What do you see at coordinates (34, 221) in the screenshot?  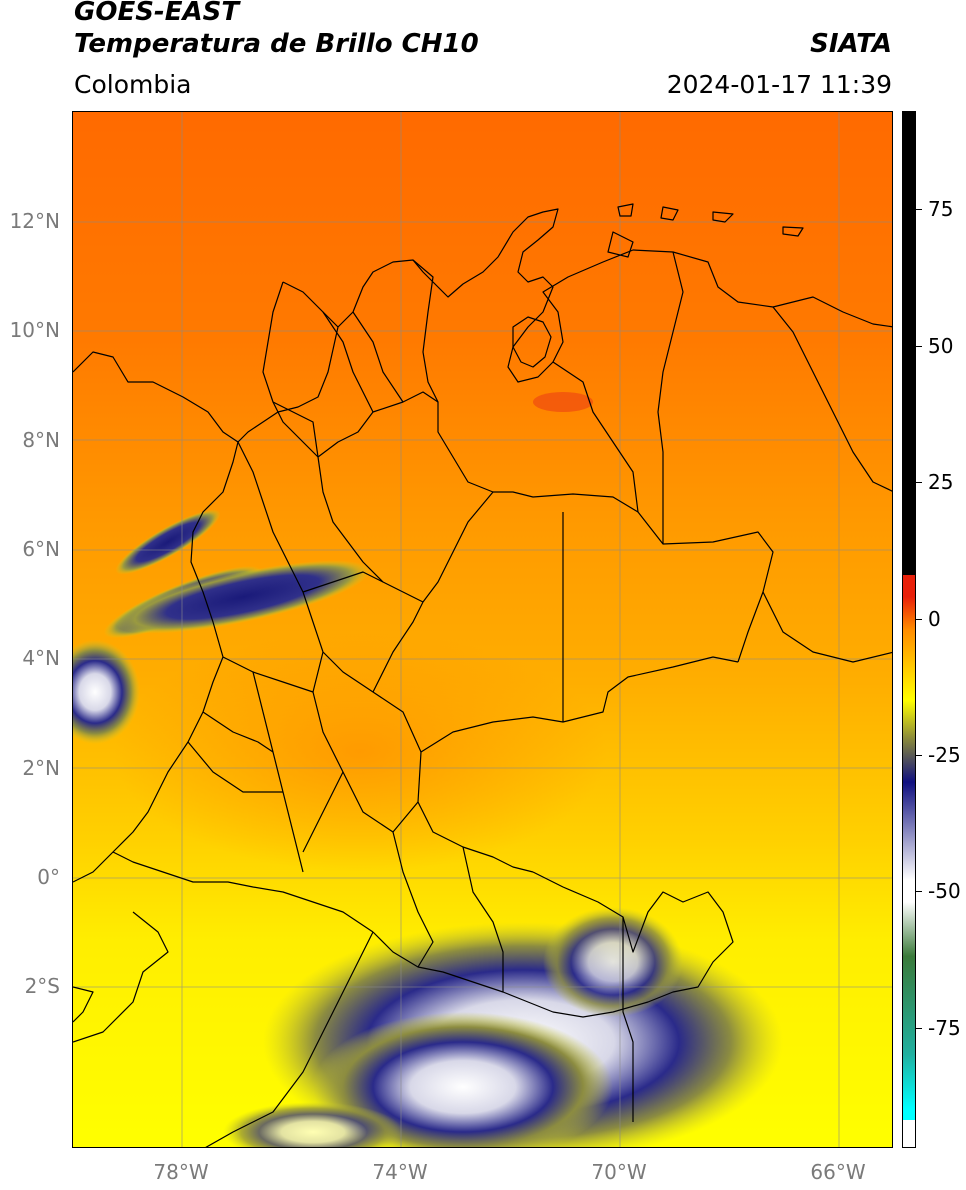 I see `lat-label: 12°N` at bounding box center [34, 221].